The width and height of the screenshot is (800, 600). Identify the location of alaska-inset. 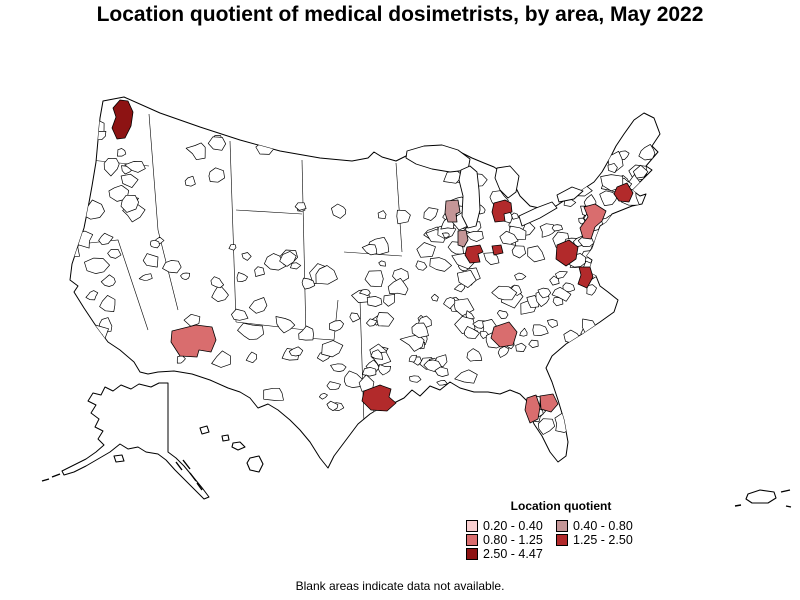
(125, 441).